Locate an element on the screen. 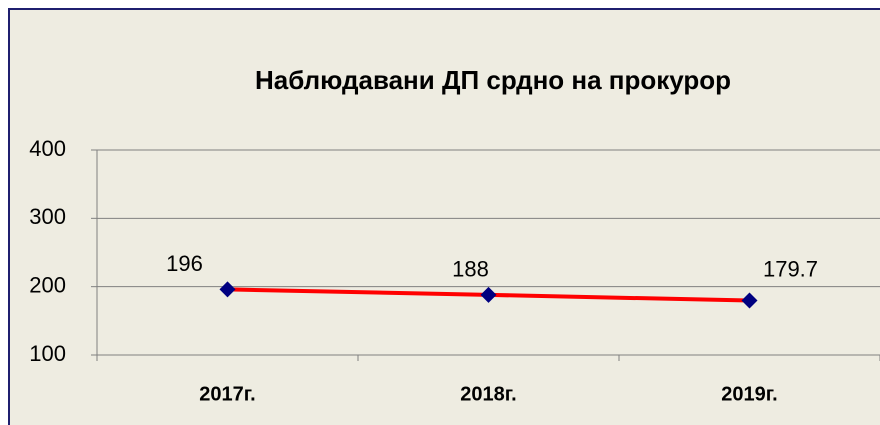 This screenshot has height=425, width=880. x-tick-label: 2017г. is located at coordinates (227, 394).